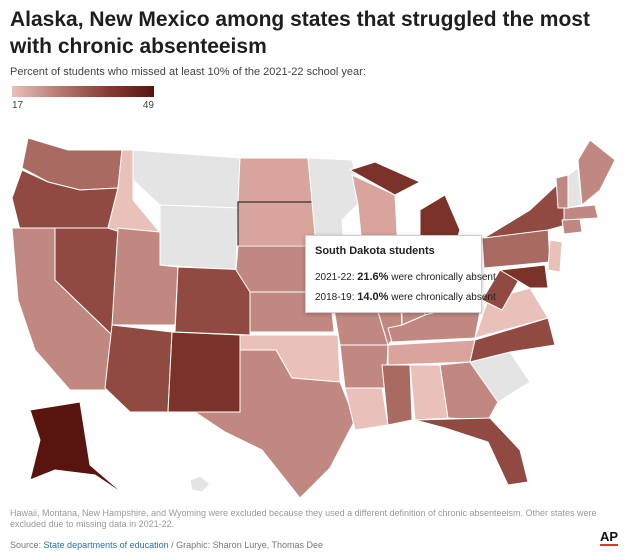  I want to click on color-legend: 17 49, so click(83, 98).